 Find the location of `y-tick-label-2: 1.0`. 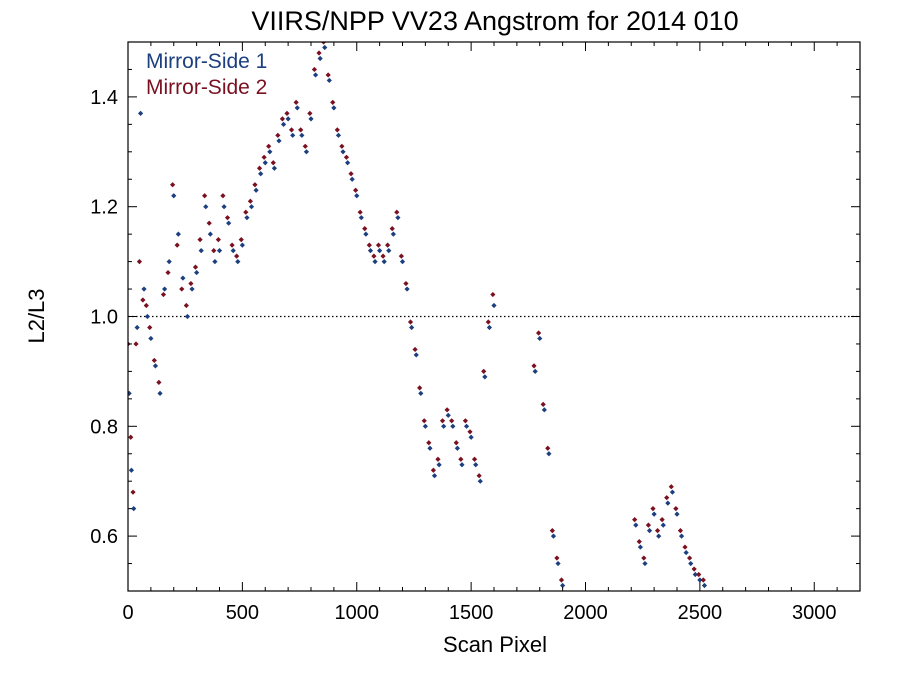

y-tick-label-2: 1.0 is located at coordinates (104, 318).